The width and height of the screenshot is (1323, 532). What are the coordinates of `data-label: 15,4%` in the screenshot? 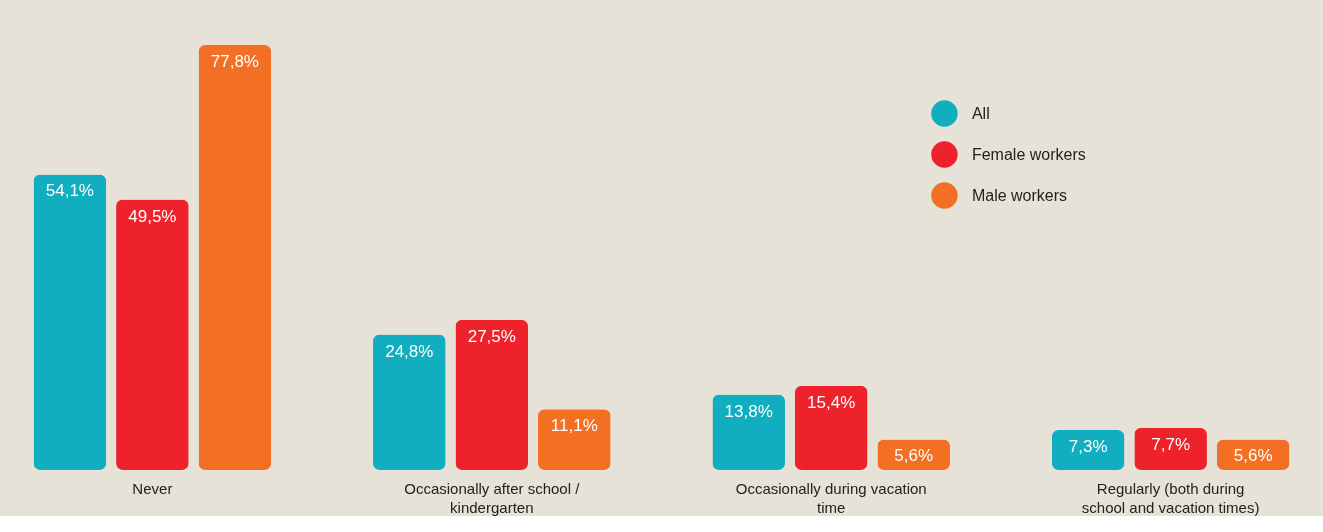 It's located at (831, 402).